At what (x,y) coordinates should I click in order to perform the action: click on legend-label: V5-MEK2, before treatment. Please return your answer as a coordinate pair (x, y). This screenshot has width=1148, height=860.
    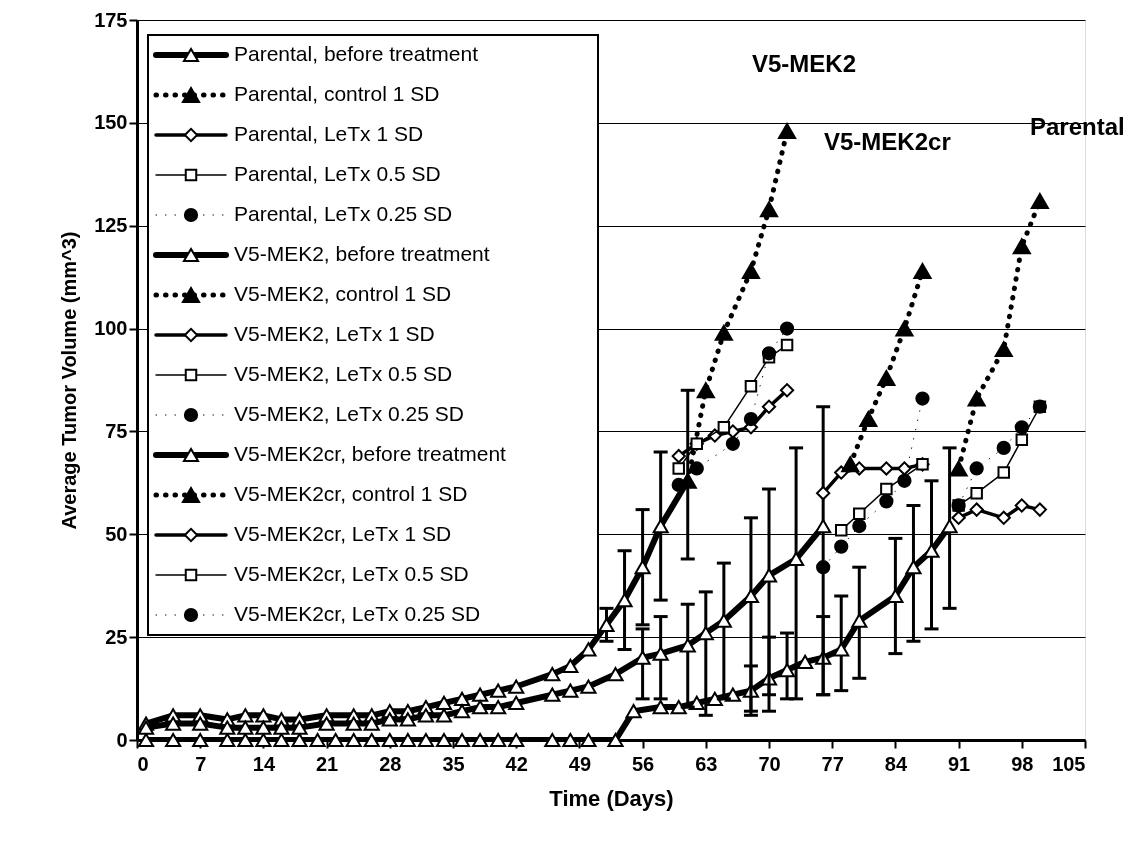
    Looking at the image, I should click on (362, 253).